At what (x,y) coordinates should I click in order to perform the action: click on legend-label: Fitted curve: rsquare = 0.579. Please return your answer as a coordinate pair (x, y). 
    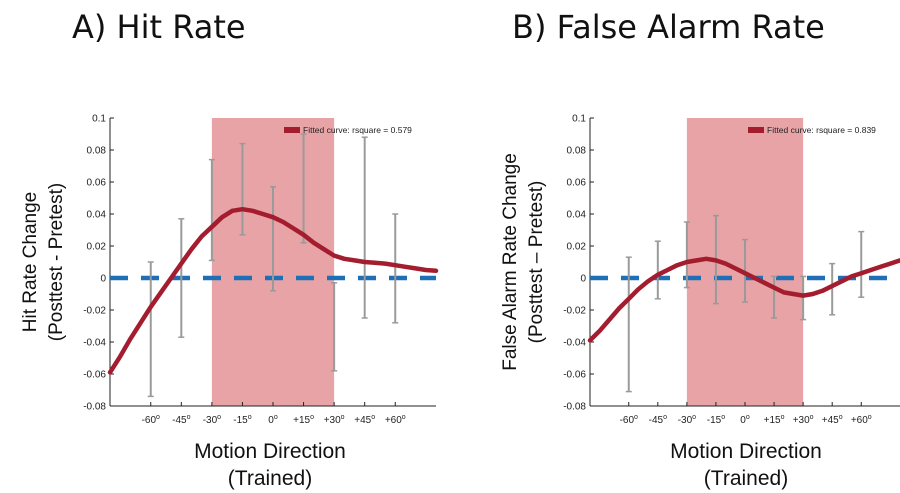
    Looking at the image, I should click on (357, 130).